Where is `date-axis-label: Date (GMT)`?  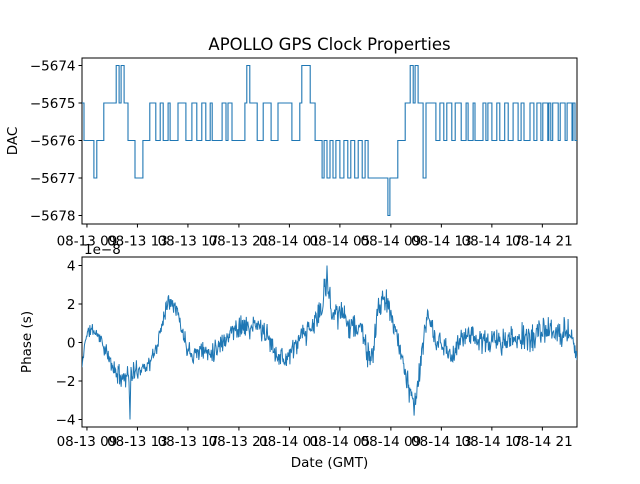
date-axis-label: Date (GMT) is located at coordinates (329, 463).